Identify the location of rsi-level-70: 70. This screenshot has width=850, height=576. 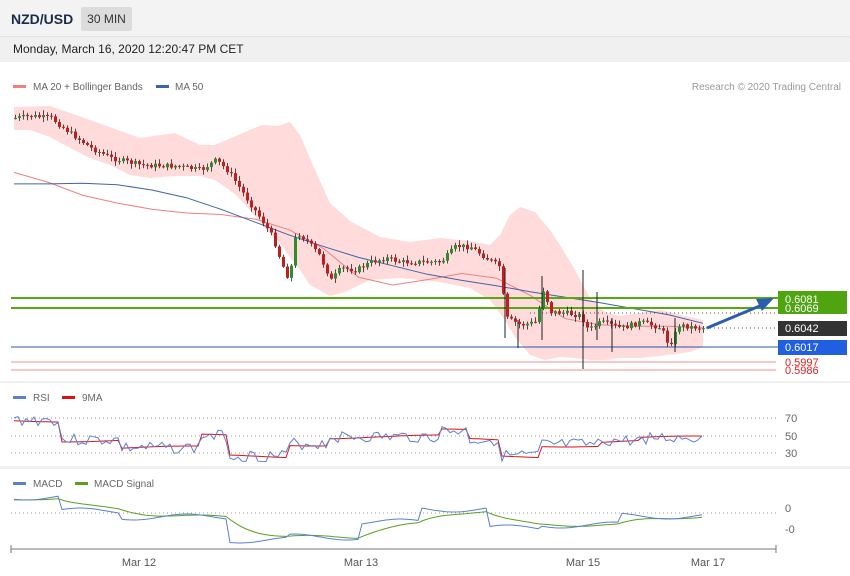
(791, 419).